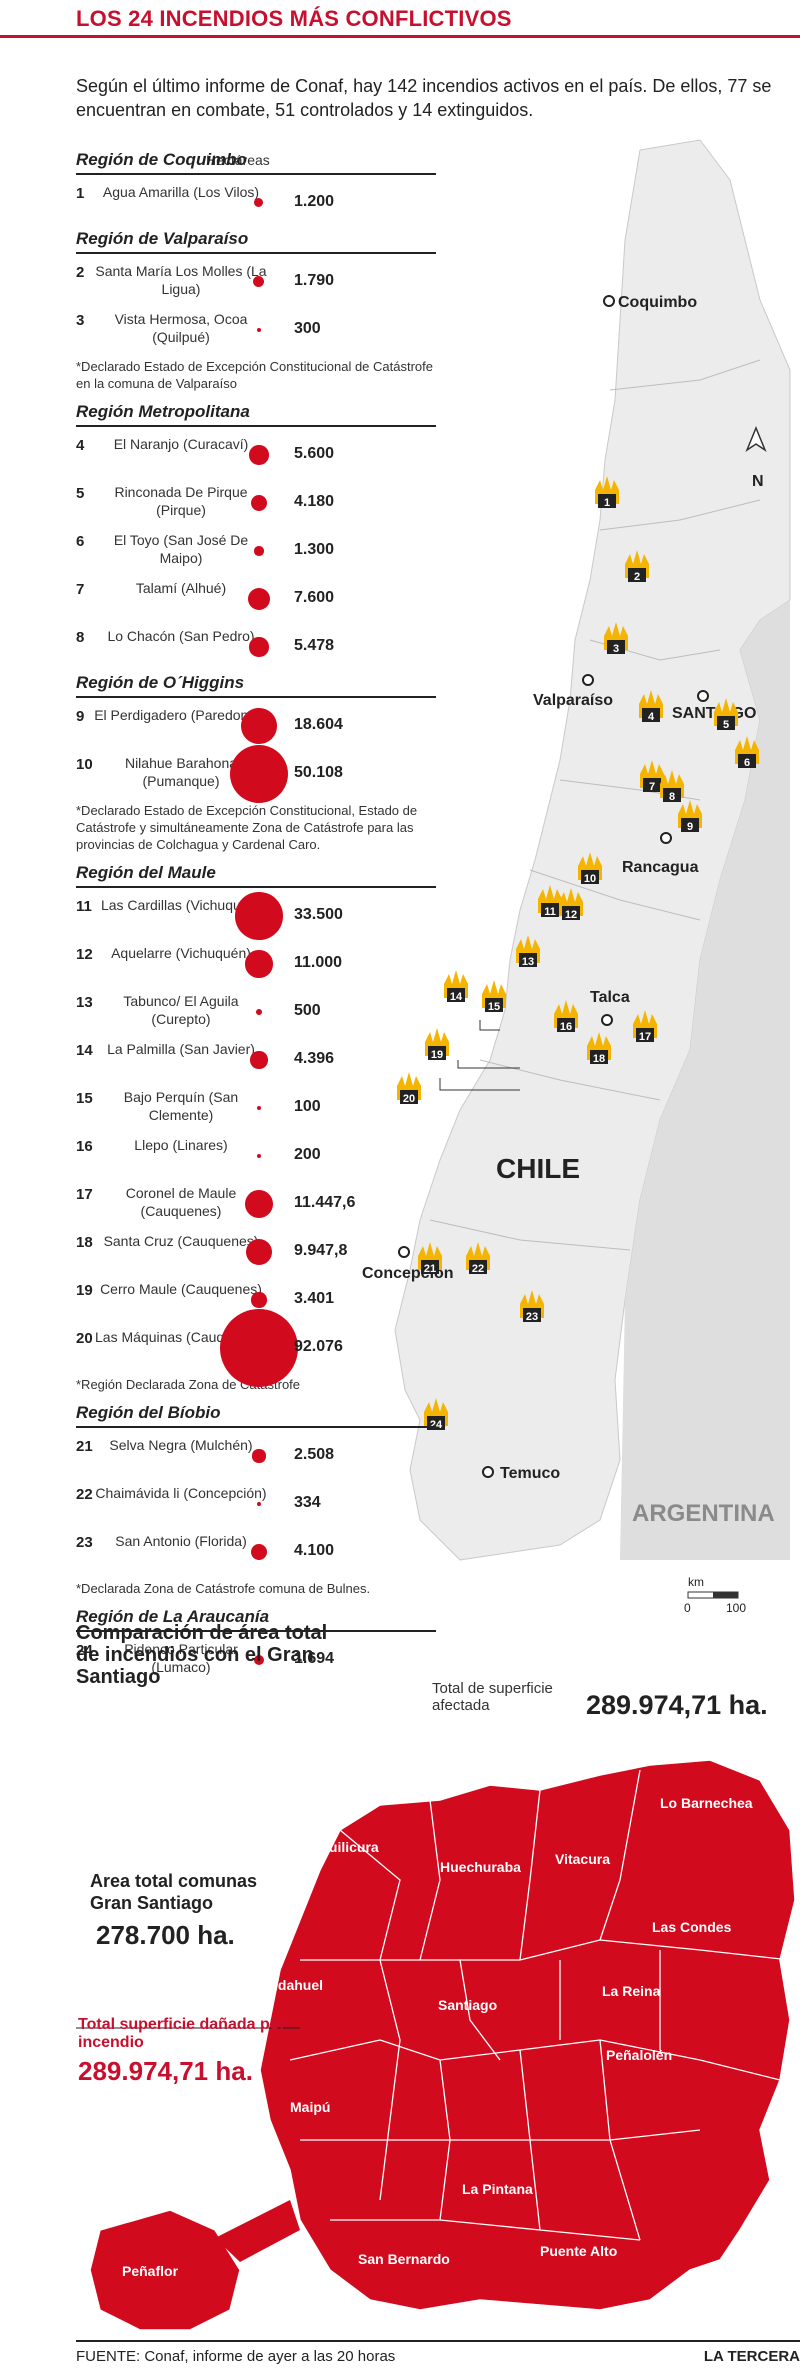 This screenshot has height=2373, width=800. What do you see at coordinates (318, 772) in the screenshot?
I see `fire-hectares: 50.108` at bounding box center [318, 772].